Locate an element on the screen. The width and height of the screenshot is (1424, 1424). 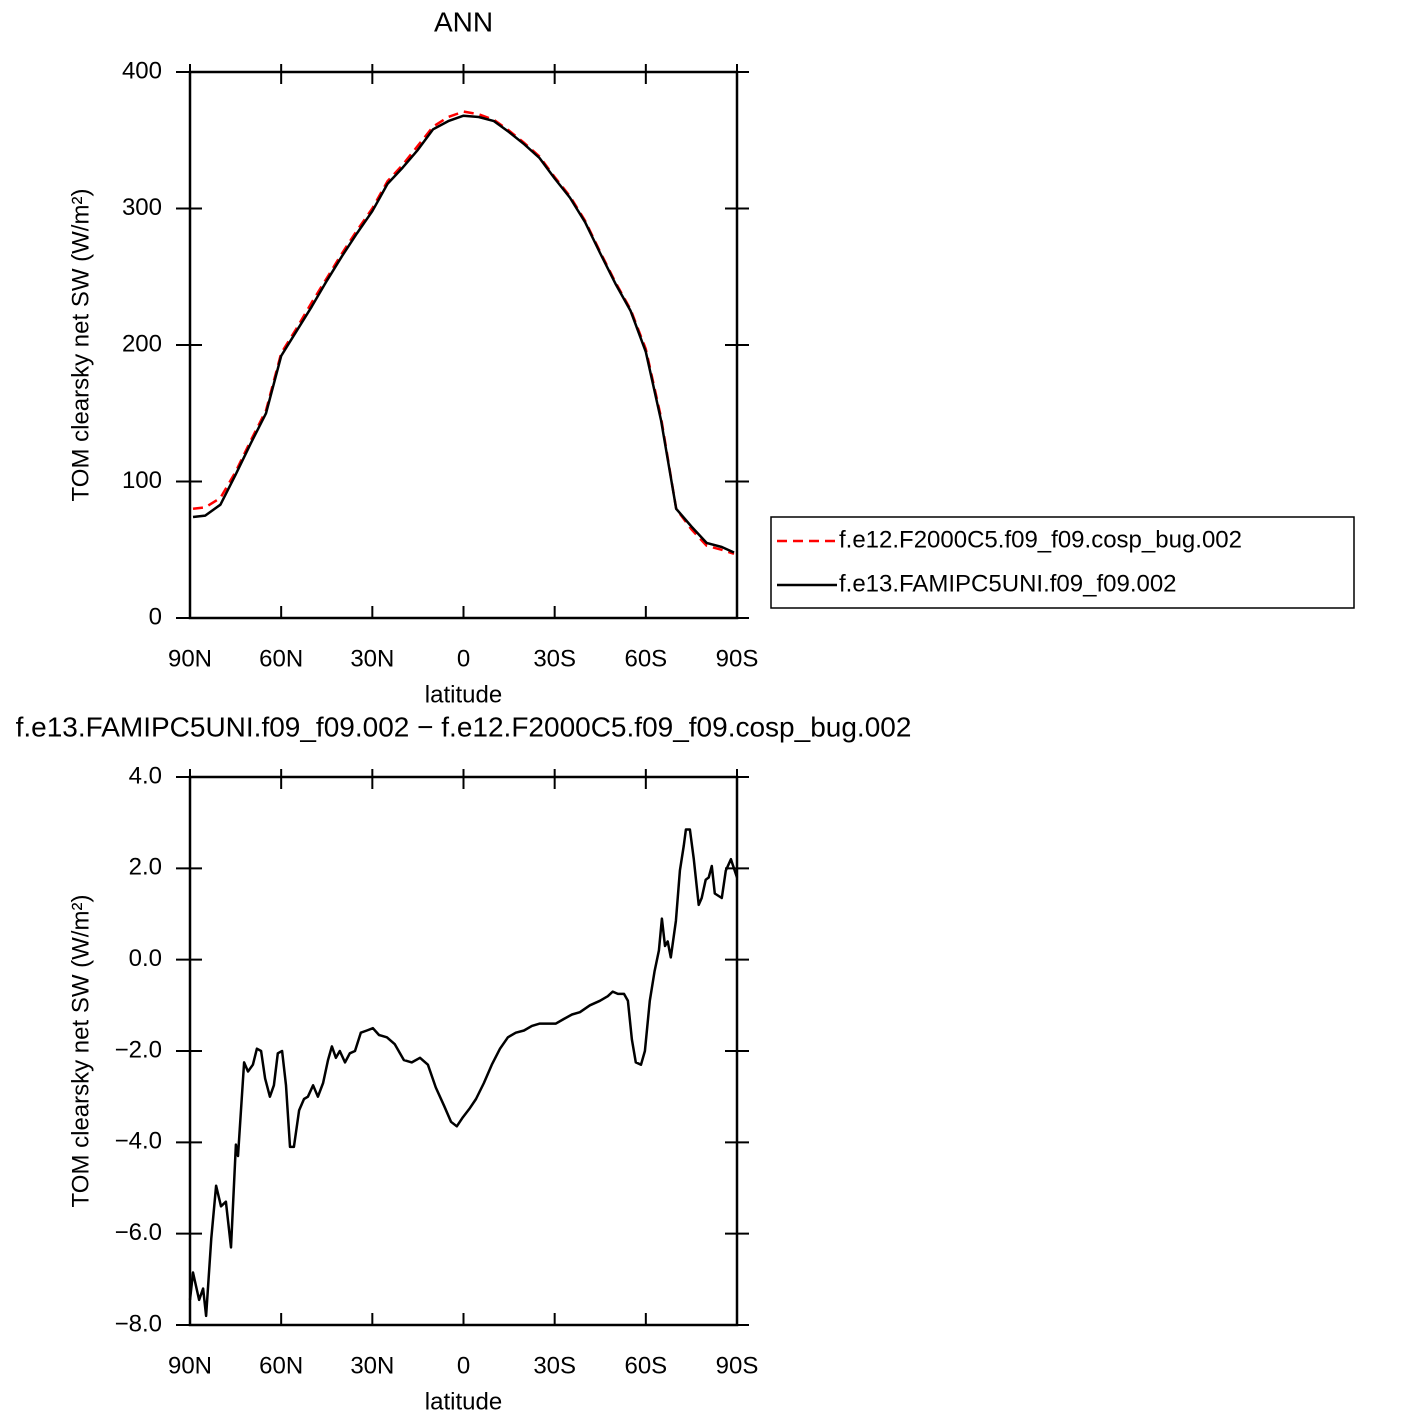
legend-label: f.e13.FAMIPC5UNI.f09_f09.002 is located at coordinates (1008, 583).